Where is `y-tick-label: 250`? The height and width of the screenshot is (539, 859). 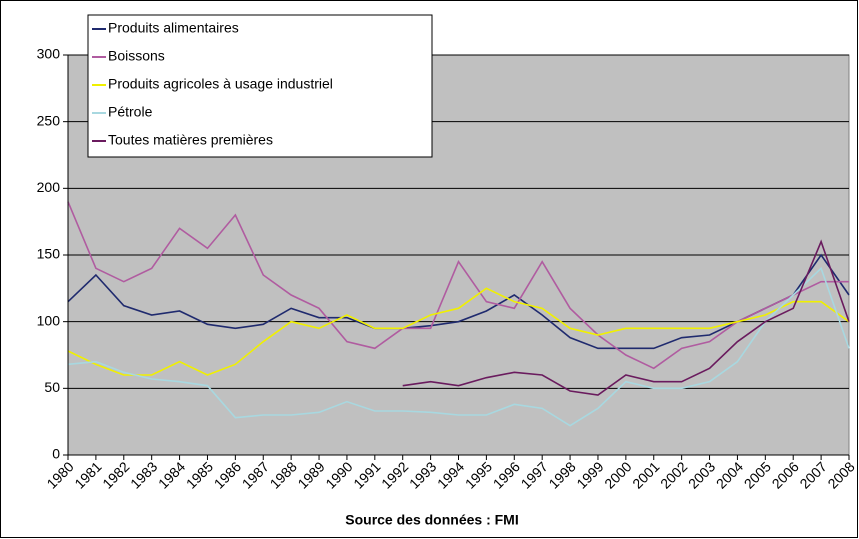
y-tick-label: 250 is located at coordinates (49, 120).